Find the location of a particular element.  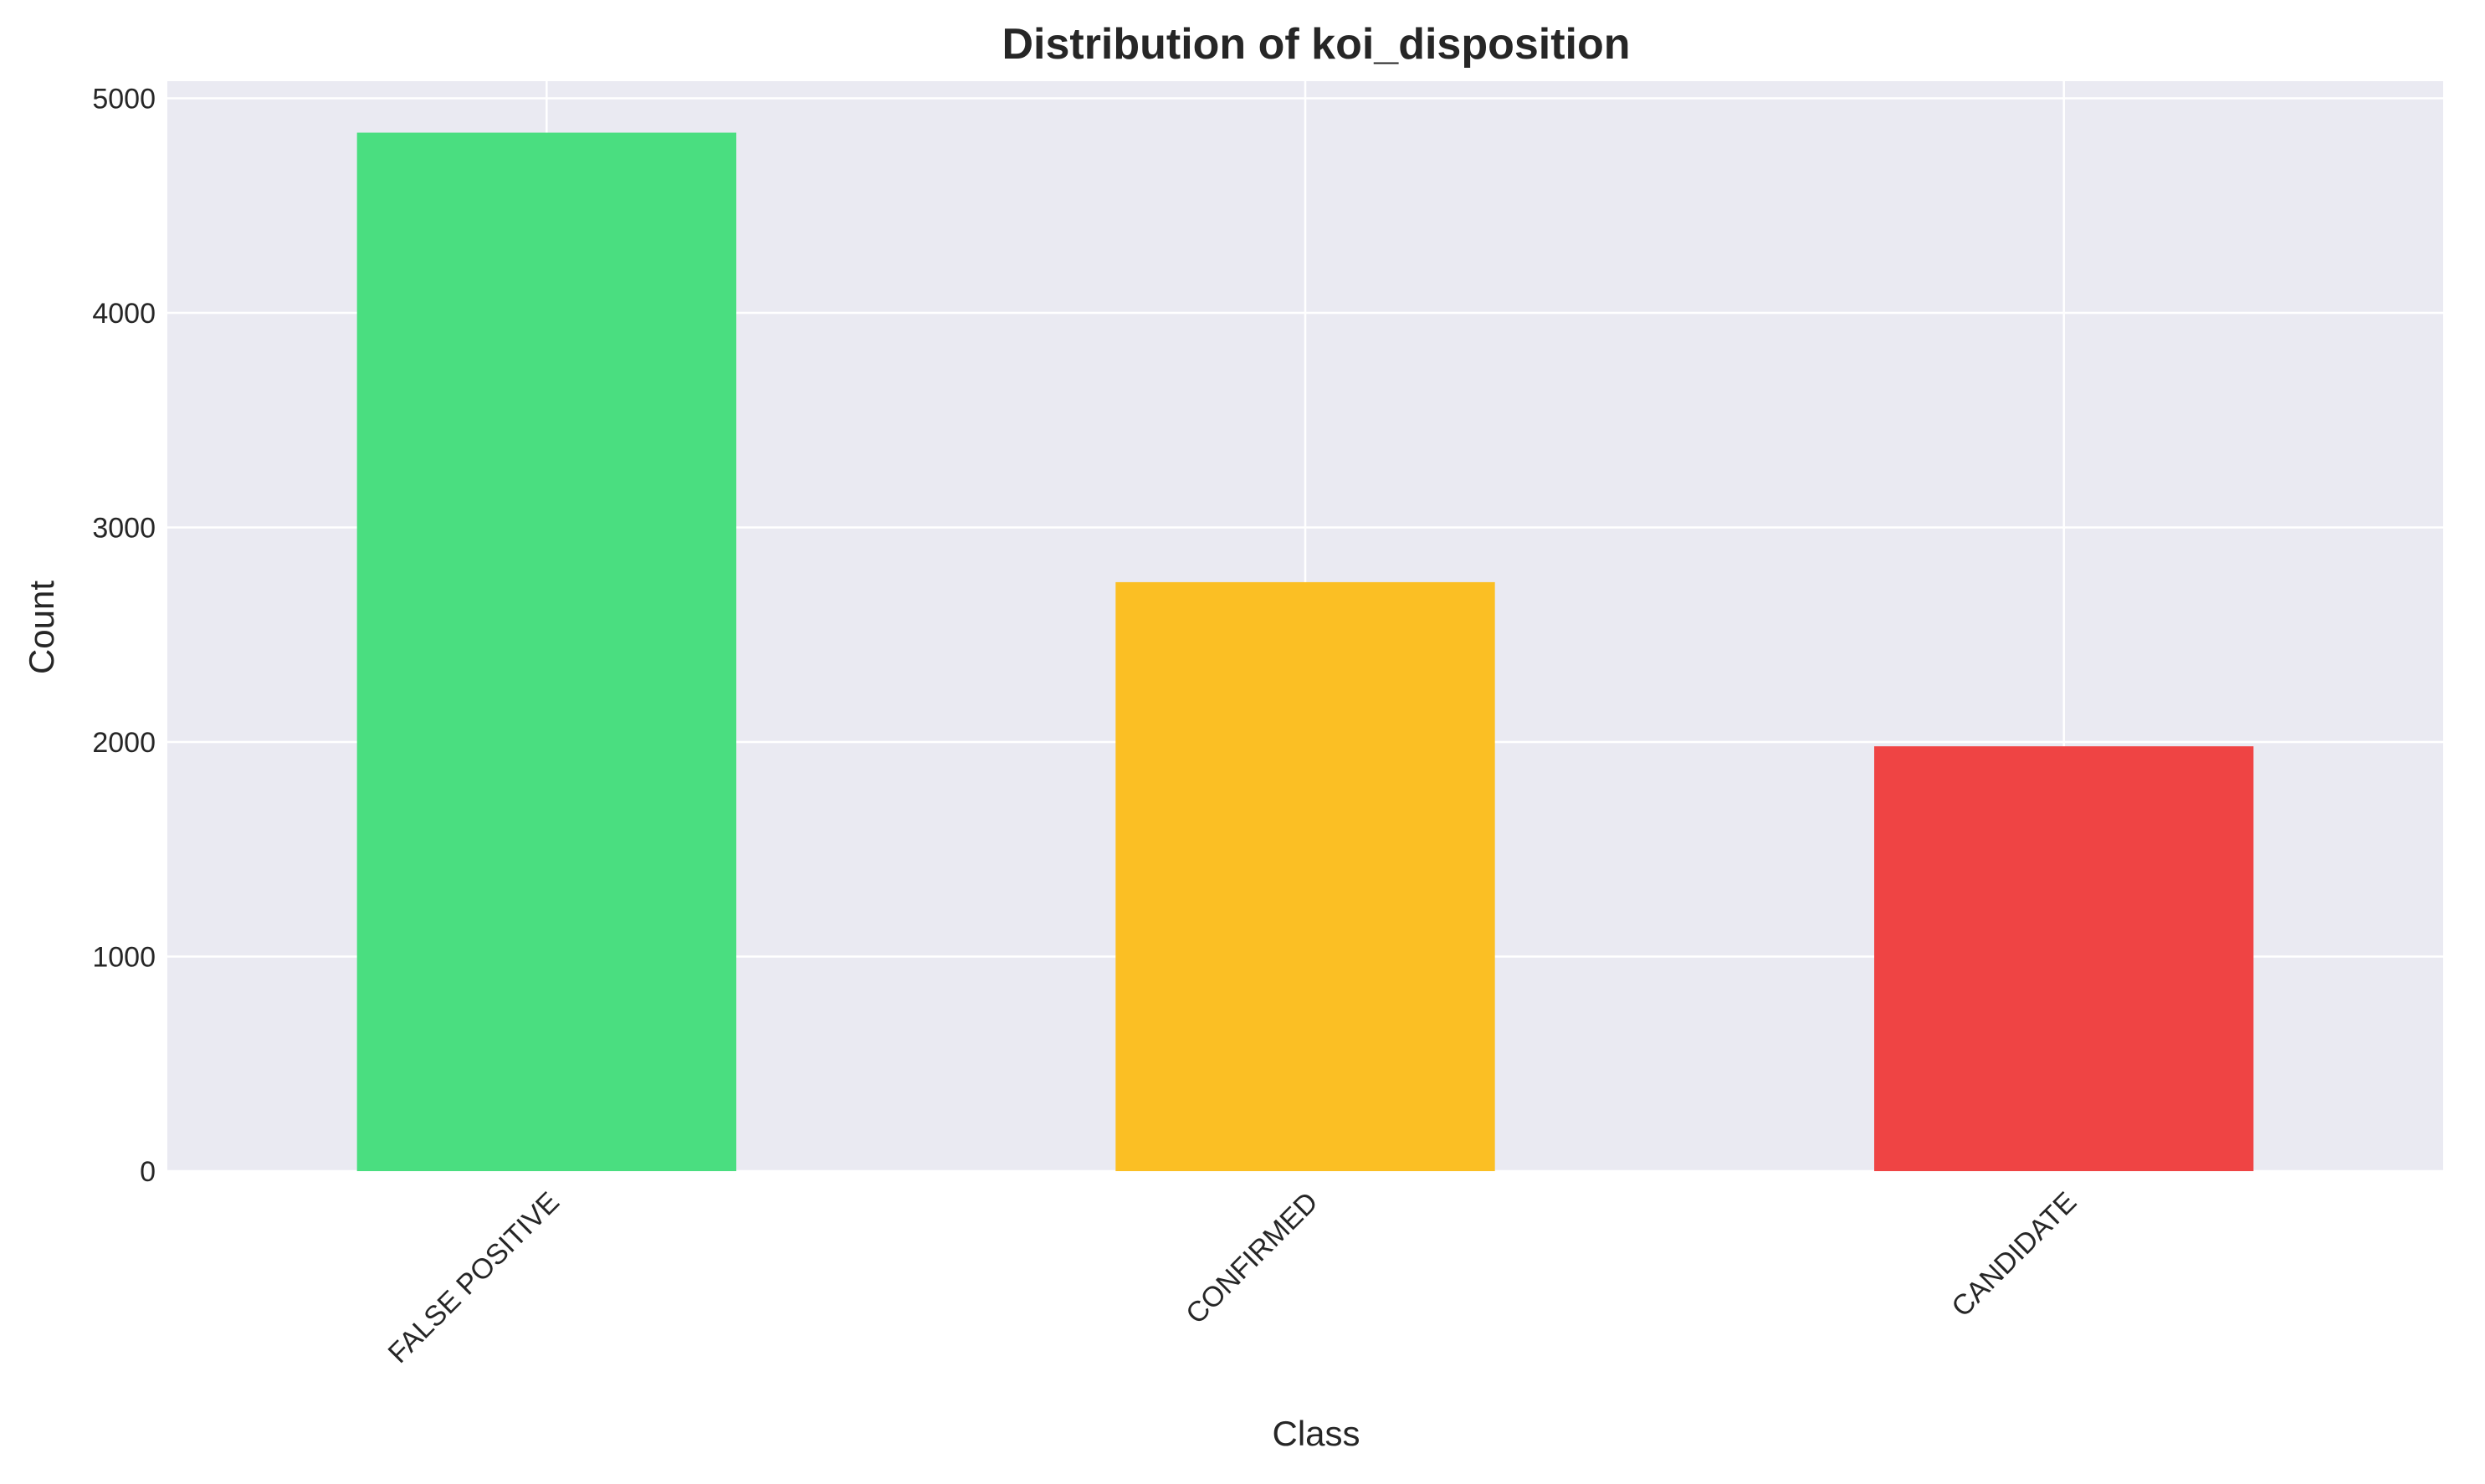

y-tick-label: 0 is located at coordinates (148, 1172).